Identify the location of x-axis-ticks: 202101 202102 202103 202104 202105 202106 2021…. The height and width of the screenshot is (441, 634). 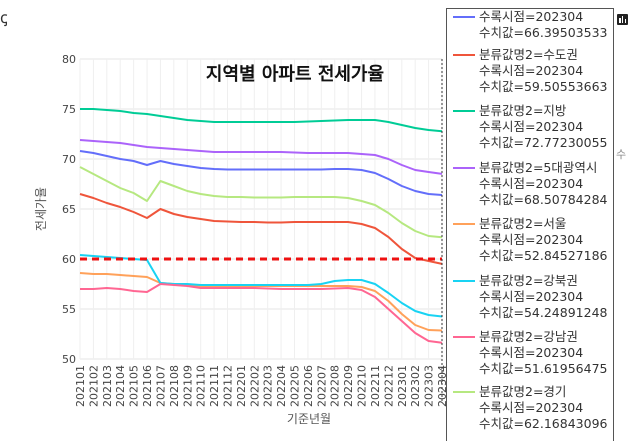
(261, 386).